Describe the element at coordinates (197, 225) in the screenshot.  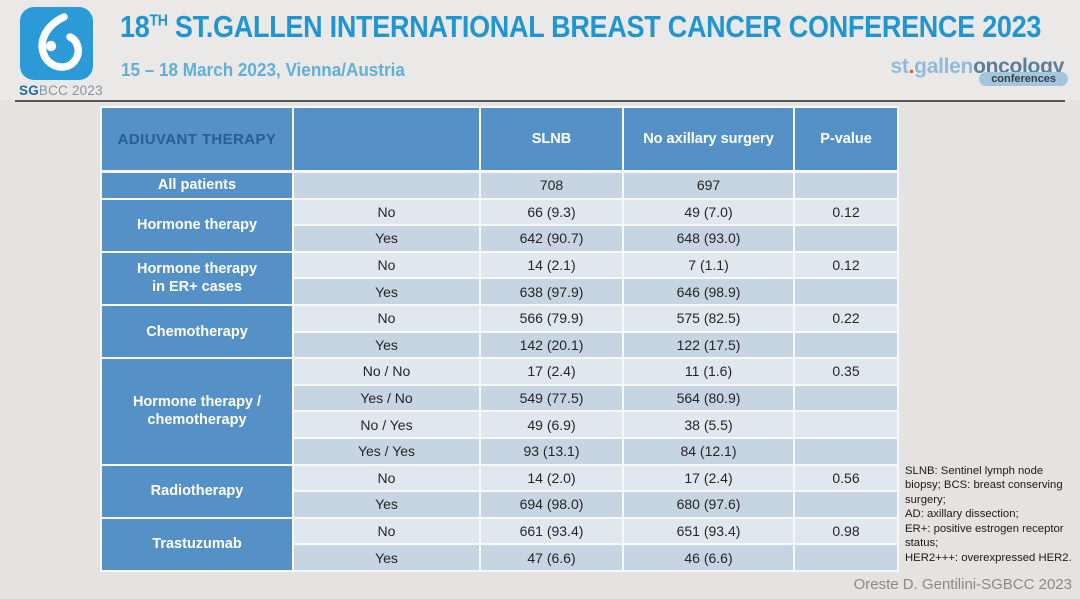
I see `row-group-label: Hormone therapy` at that location.